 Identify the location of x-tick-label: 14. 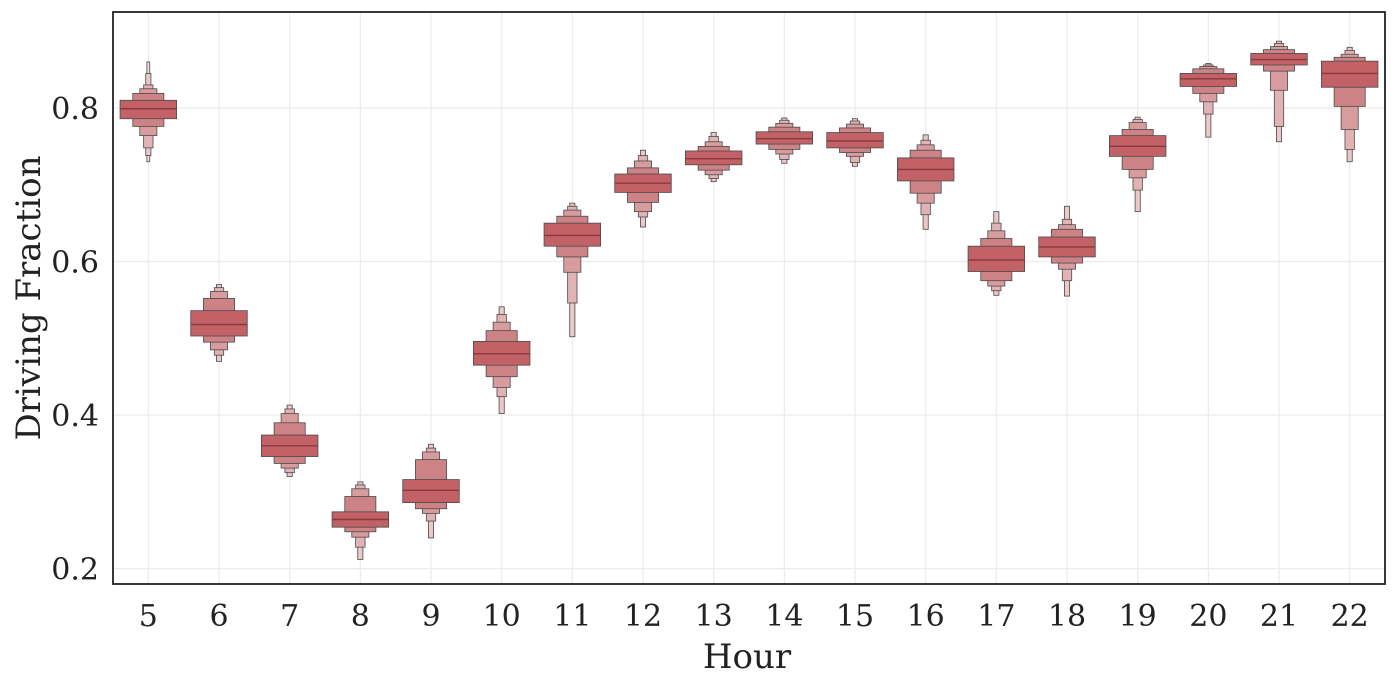
(784, 616).